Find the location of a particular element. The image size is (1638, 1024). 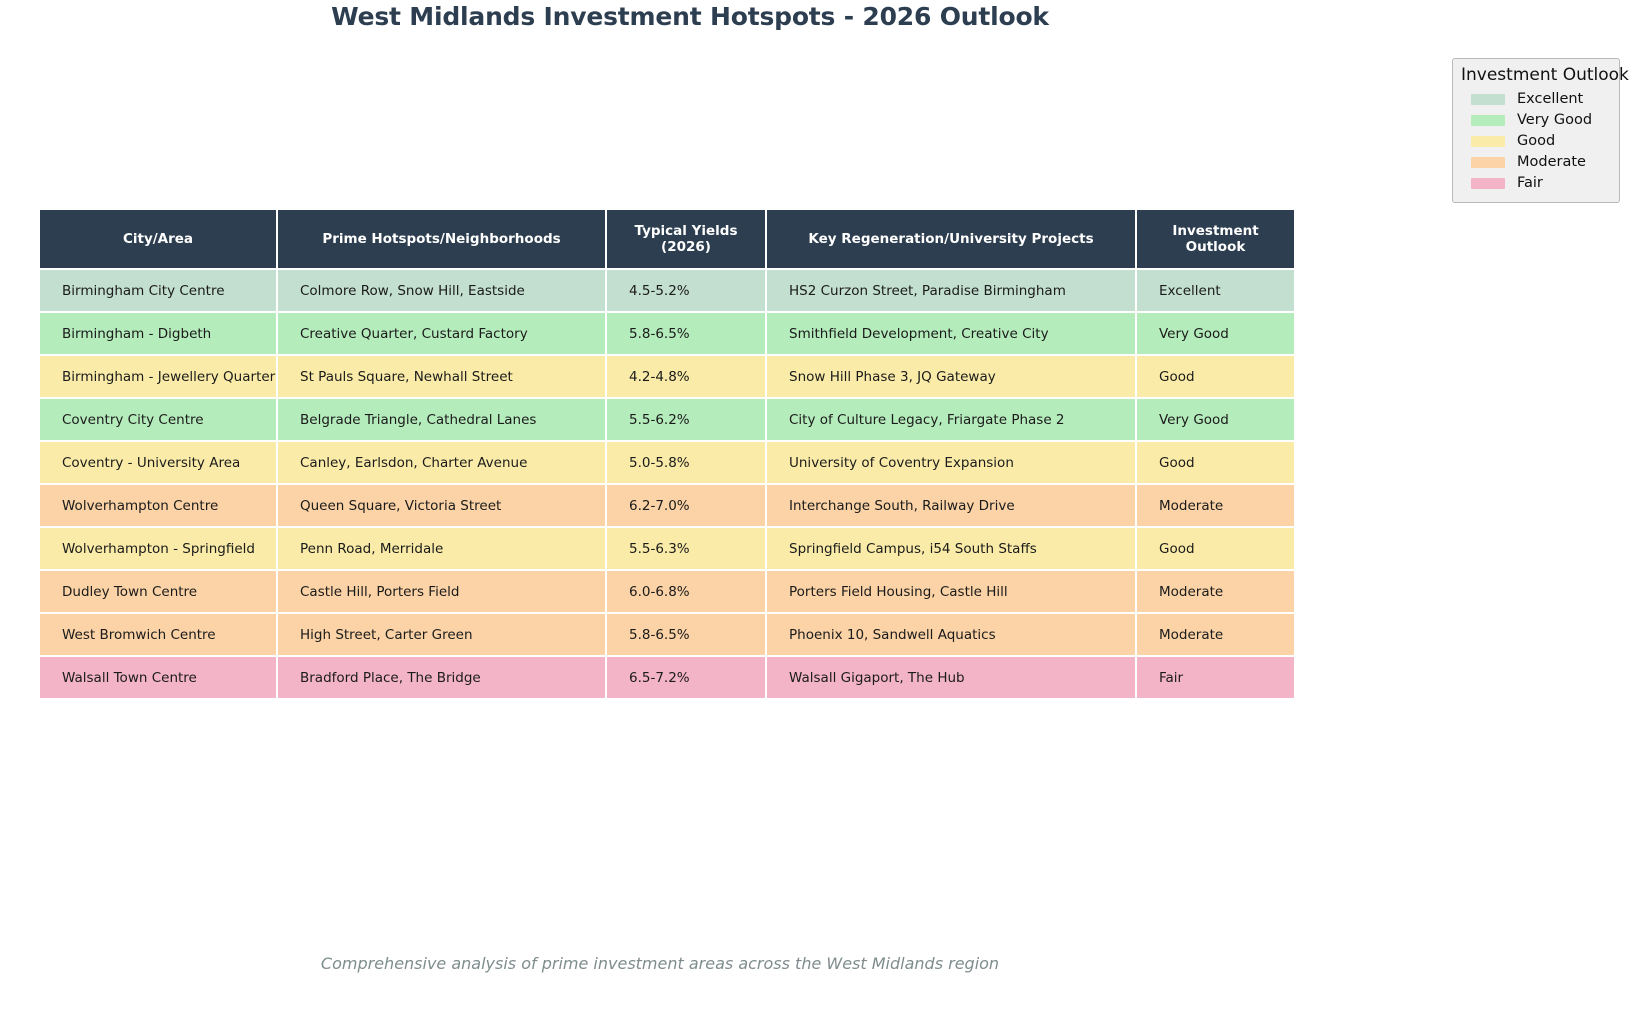

legend-item: Excellent is located at coordinates (1536, 99).